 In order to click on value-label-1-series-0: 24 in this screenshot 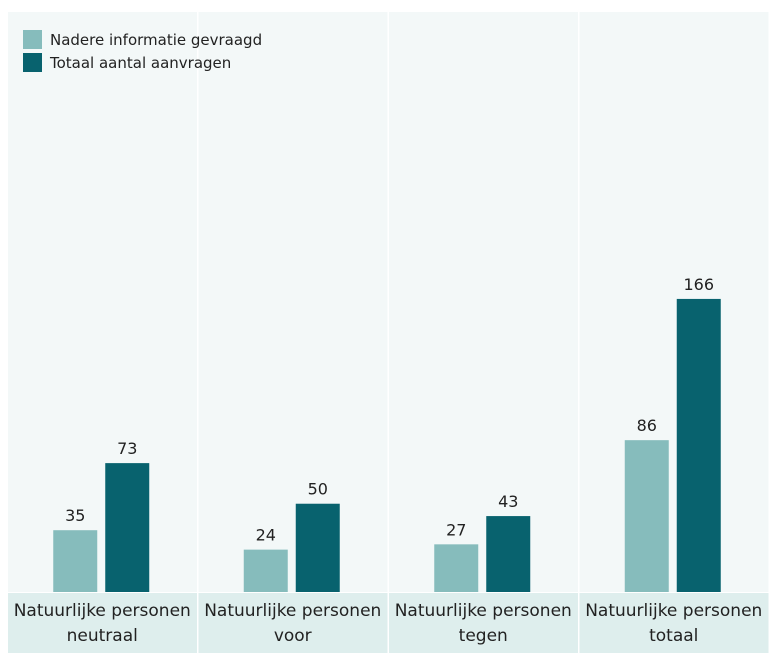, I will do `click(266, 535)`.